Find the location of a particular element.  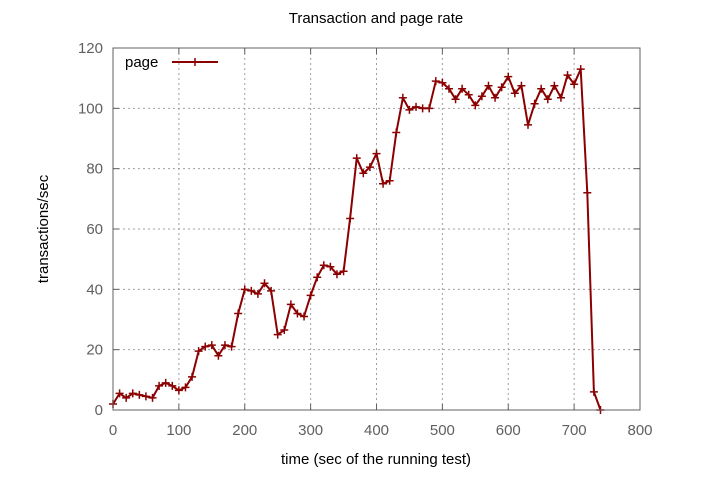

y-tick-label: 120 is located at coordinates (90, 48).